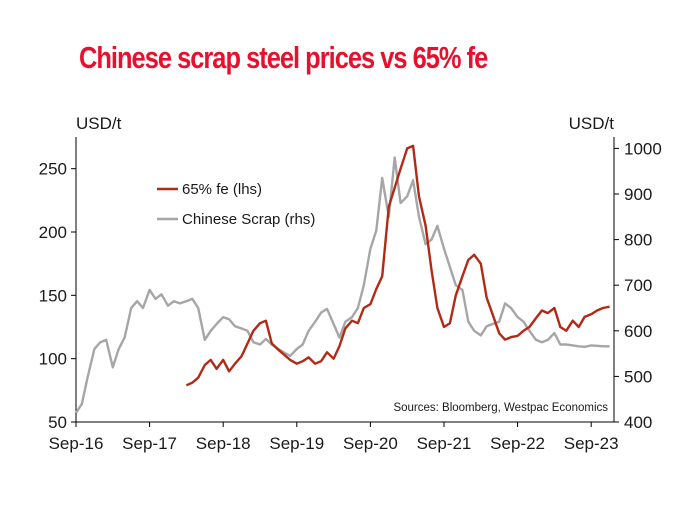 The image size is (700, 525). What do you see at coordinates (638, 331) in the screenshot?
I see `y-right-tick-label: 600` at bounding box center [638, 331].